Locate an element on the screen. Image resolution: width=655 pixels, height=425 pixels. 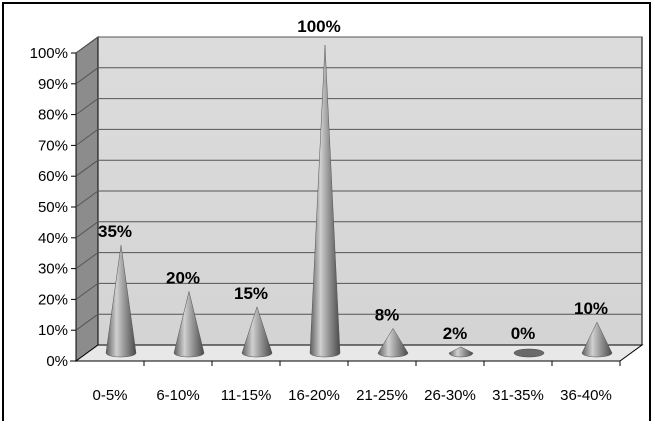
x-tick-label: 0-5% is located at coordinates (109, 395).